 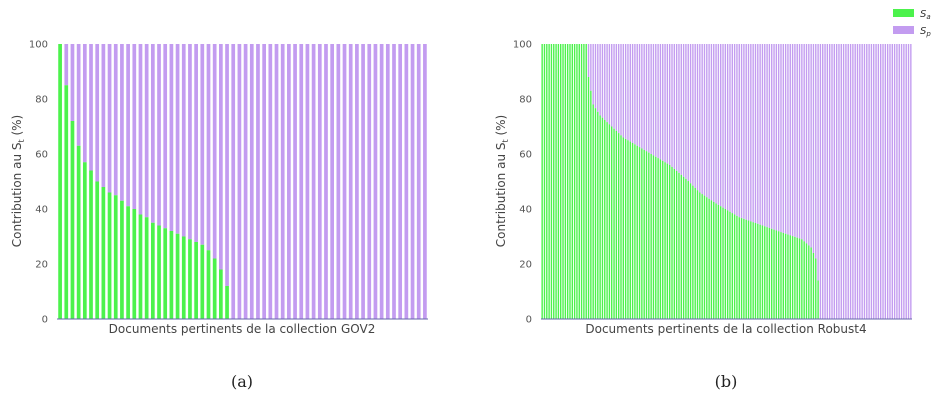 What do you see at coordinates (18, 181) in the screenshot?
I see `chart-a-ylabel: Contribution au St (%)` at bounding box center [18, 181].